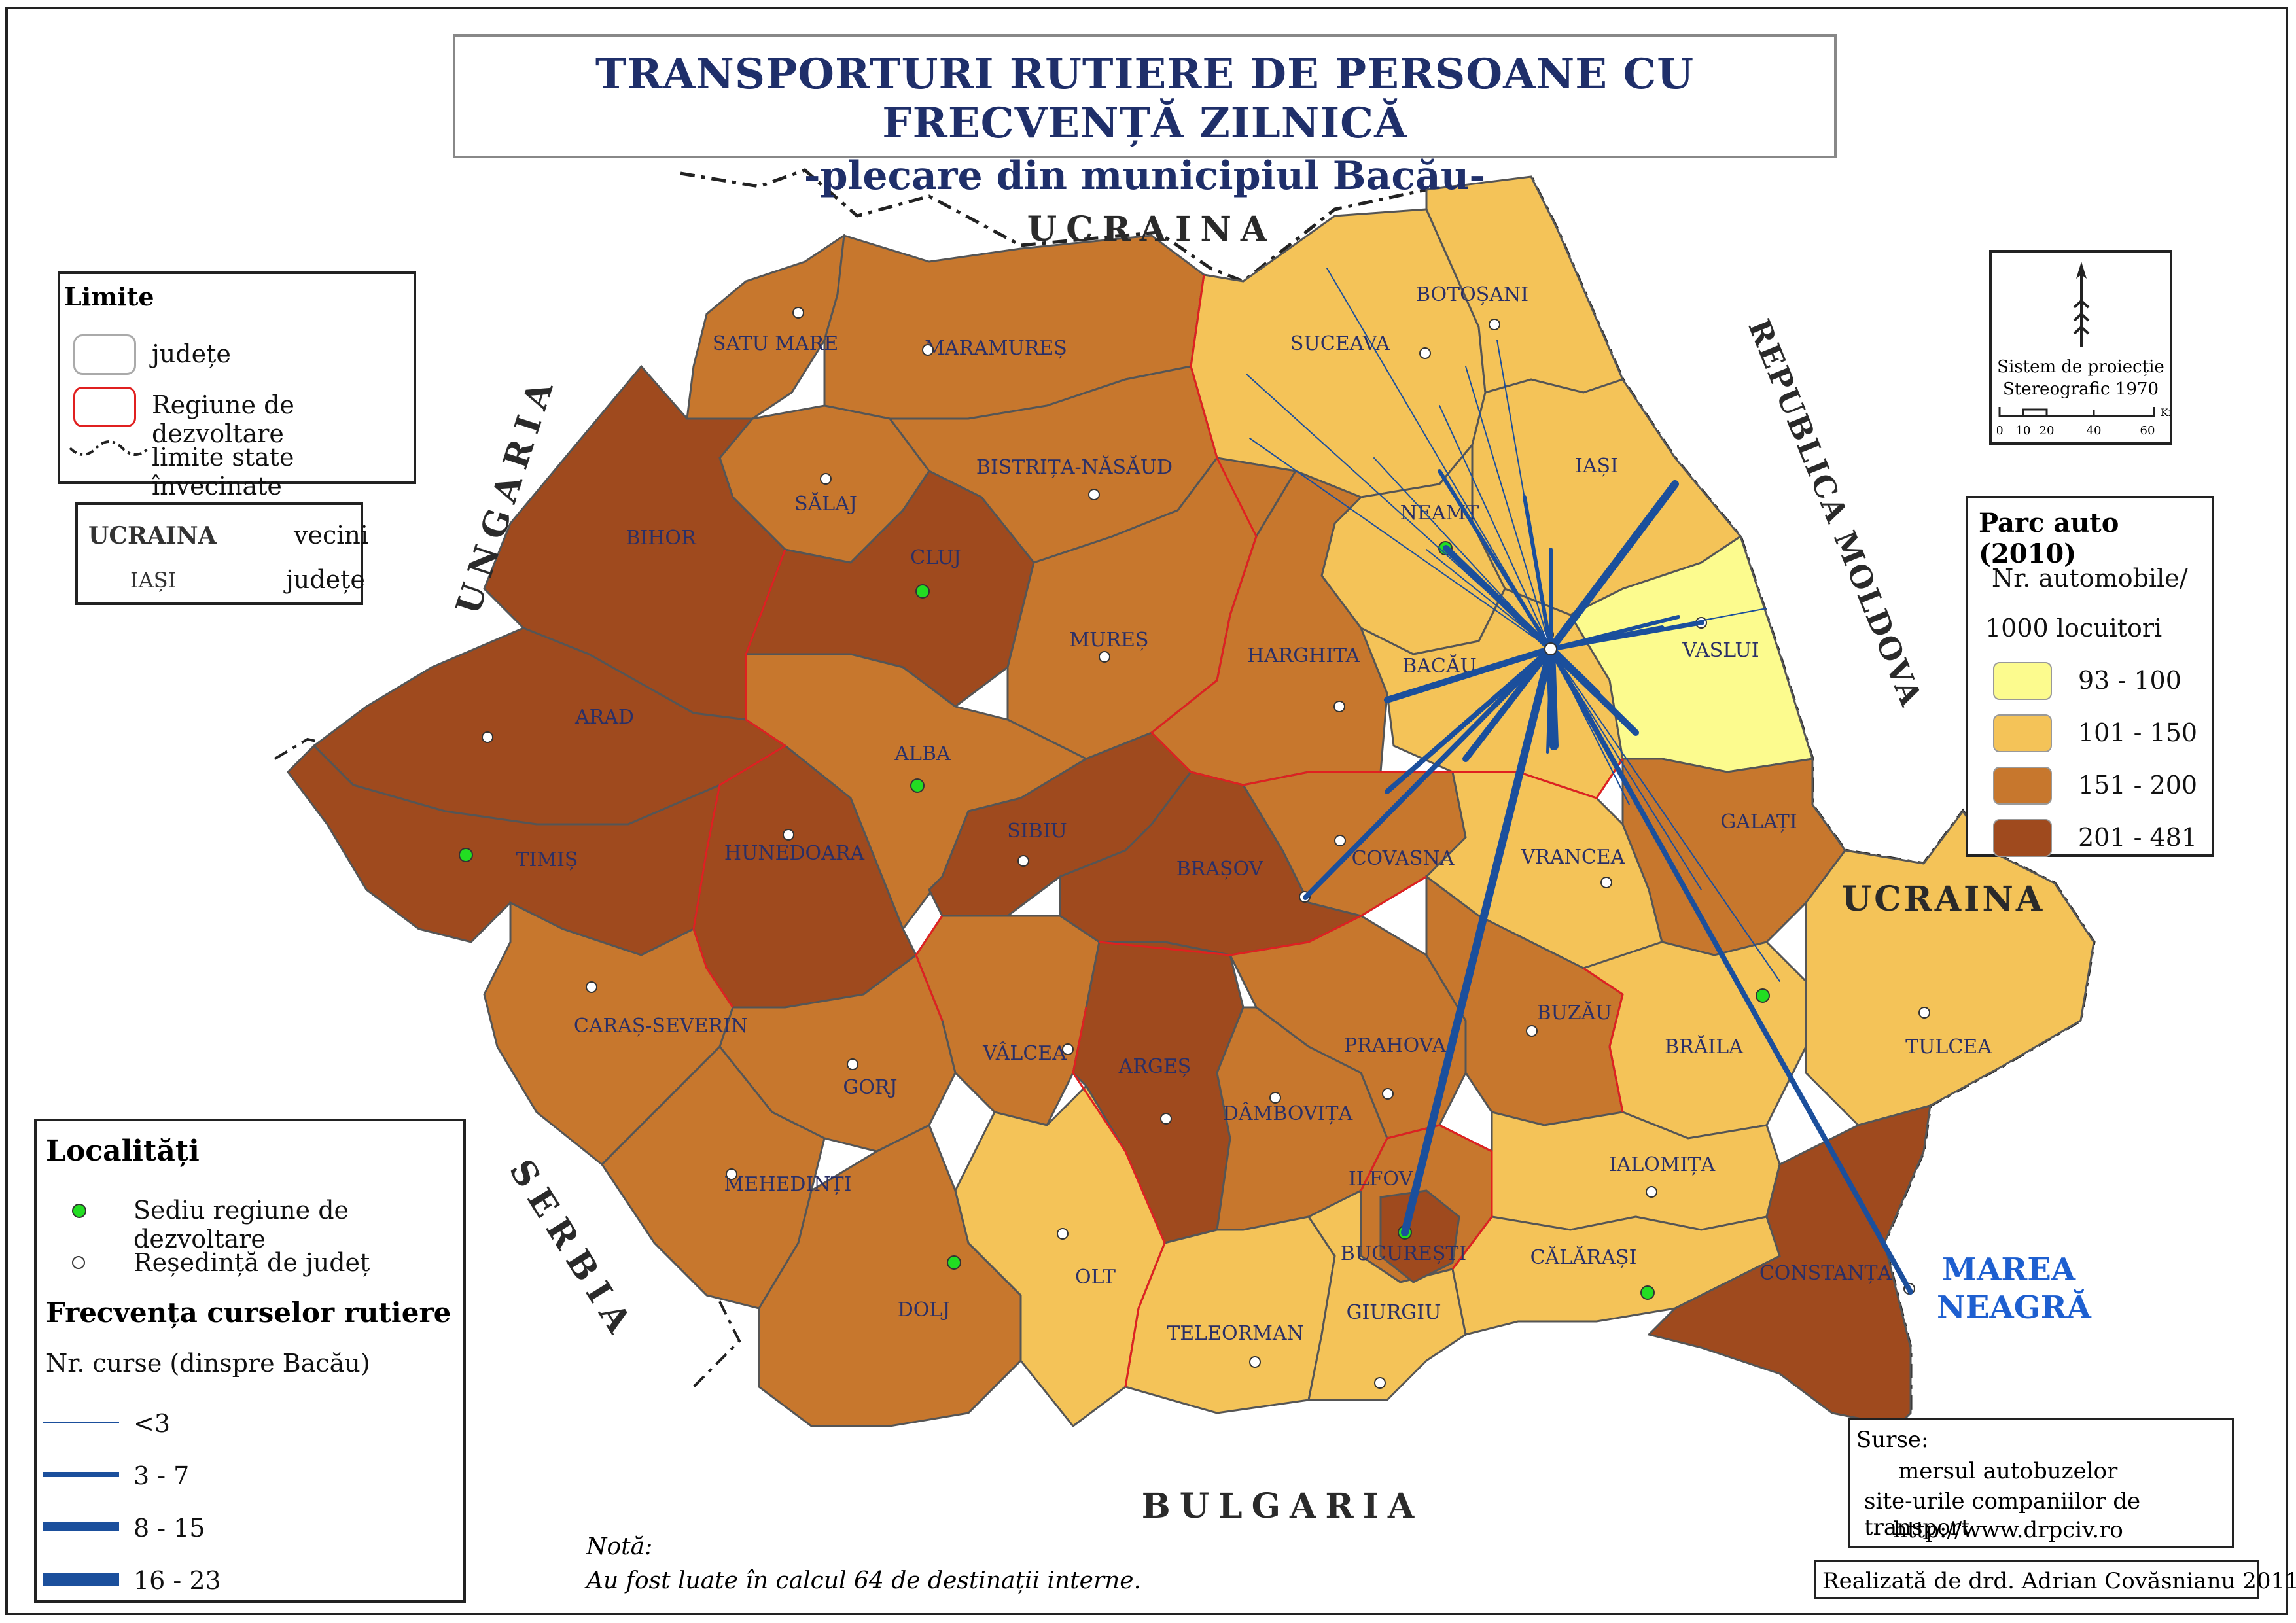 Image resolution: width=2296 pixels, height=1623 pixels. Describe the element at coordinates (1220, 869) in the screenshot. I see `county-label-brasov: BRAȘOV` at that location.